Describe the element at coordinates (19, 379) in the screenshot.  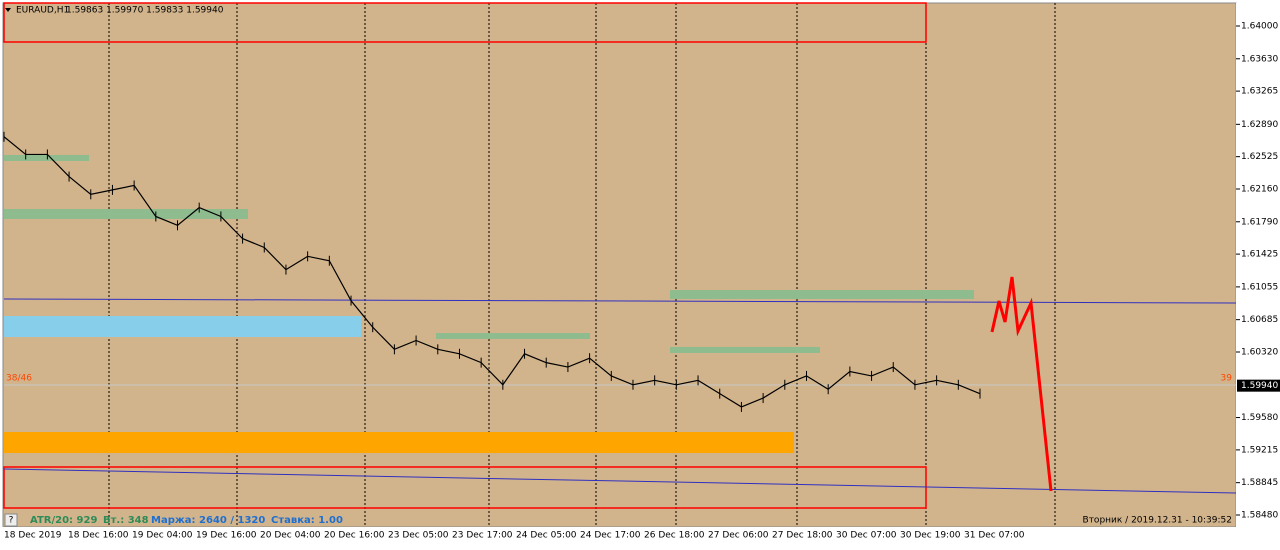
I see `left-counter: 38/46` at that location.